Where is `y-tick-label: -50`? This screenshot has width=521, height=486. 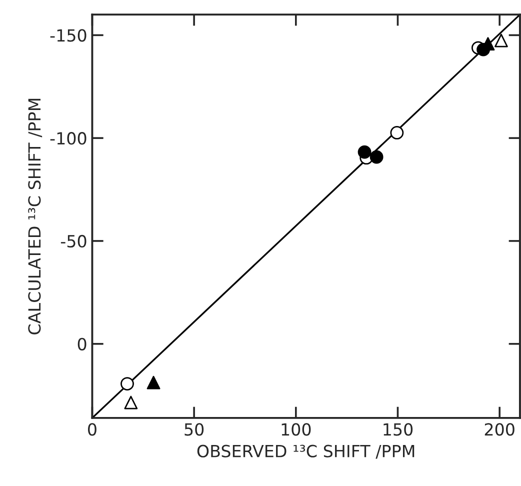 y-tick-label: -50 is located at coordinates (73, 241).